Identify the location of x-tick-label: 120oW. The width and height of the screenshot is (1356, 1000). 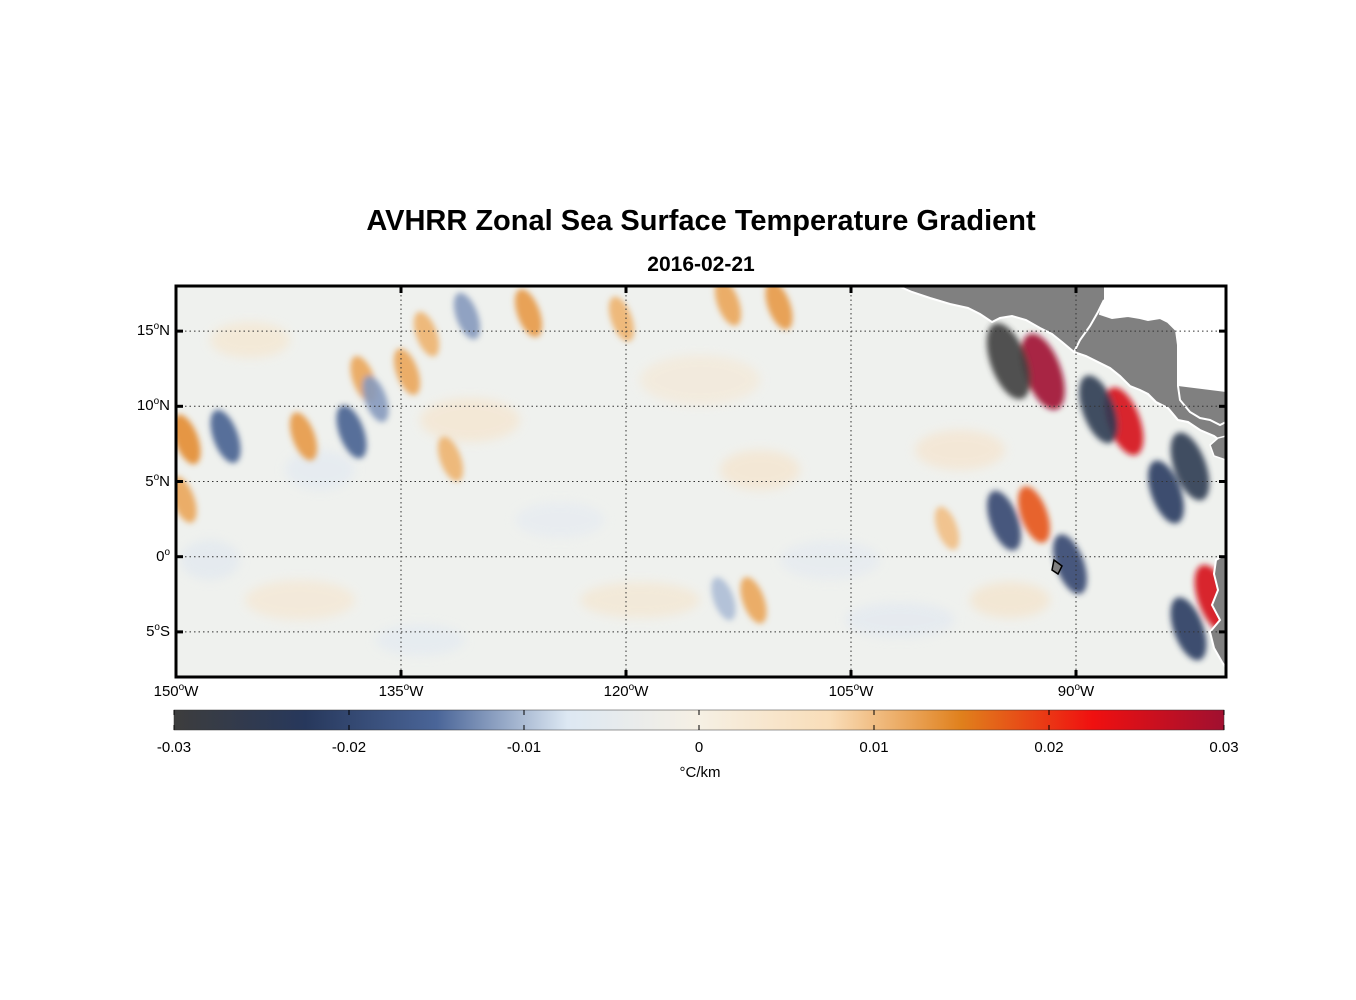
(626, 691).